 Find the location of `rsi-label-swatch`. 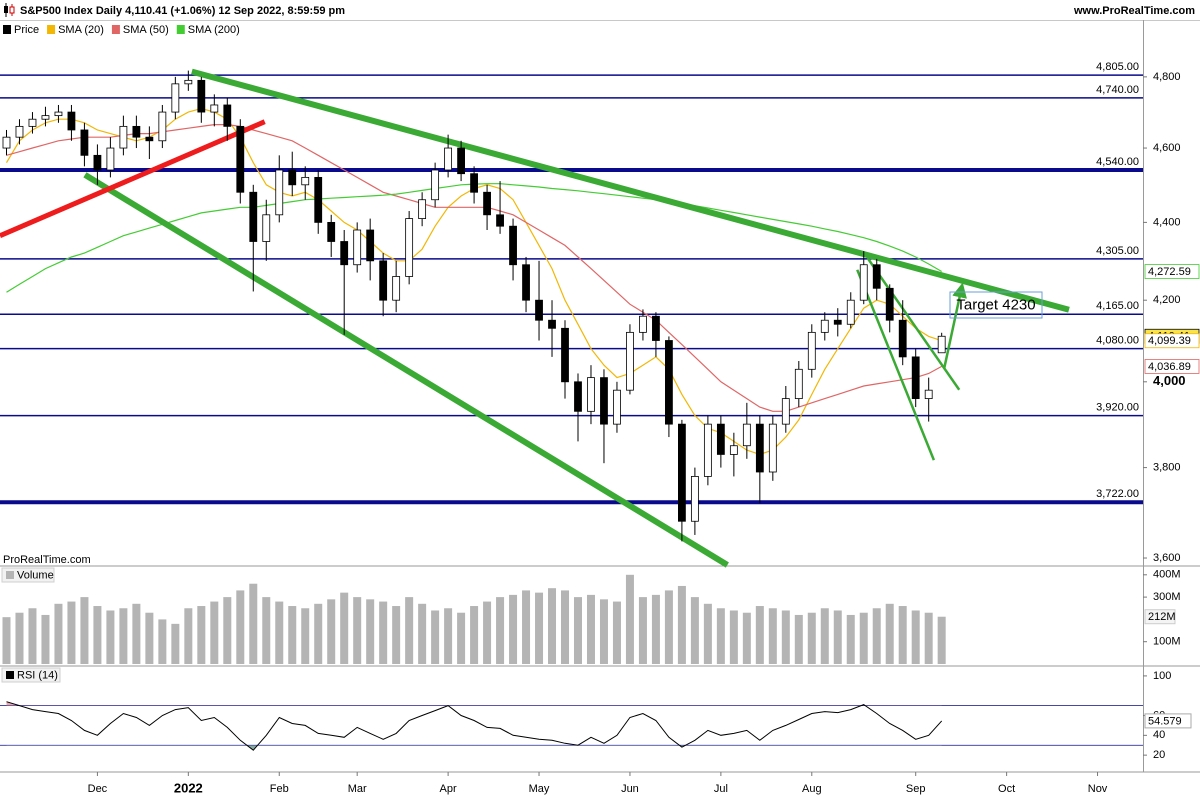

rsi-label-swatch is located at coordinates (10, 675).